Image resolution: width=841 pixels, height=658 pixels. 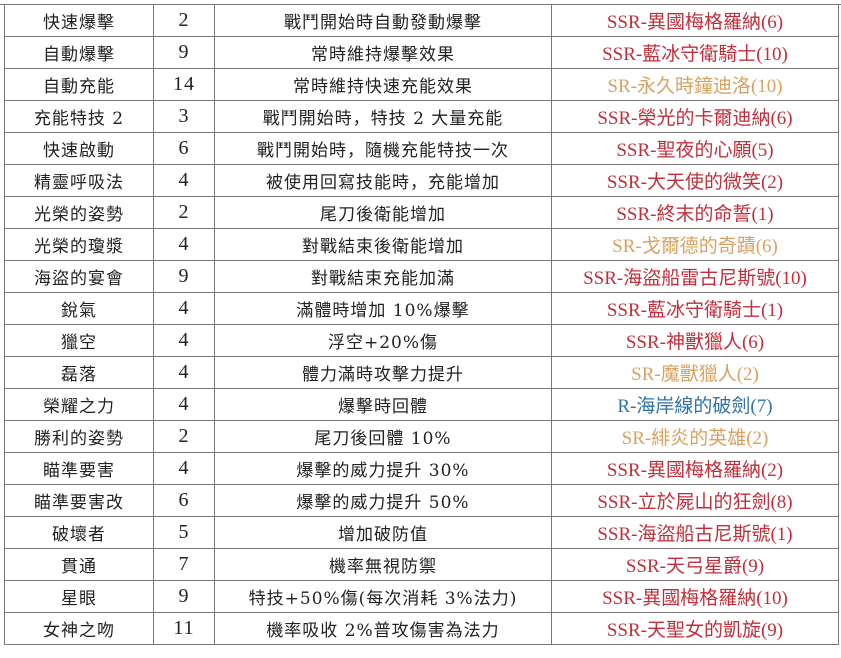 I want to click on table-row: 光榮的瓊漿 4 對戰結束後衛能增加 SR-戈爾德的奇蹟(6), so click(x=421, y=244).